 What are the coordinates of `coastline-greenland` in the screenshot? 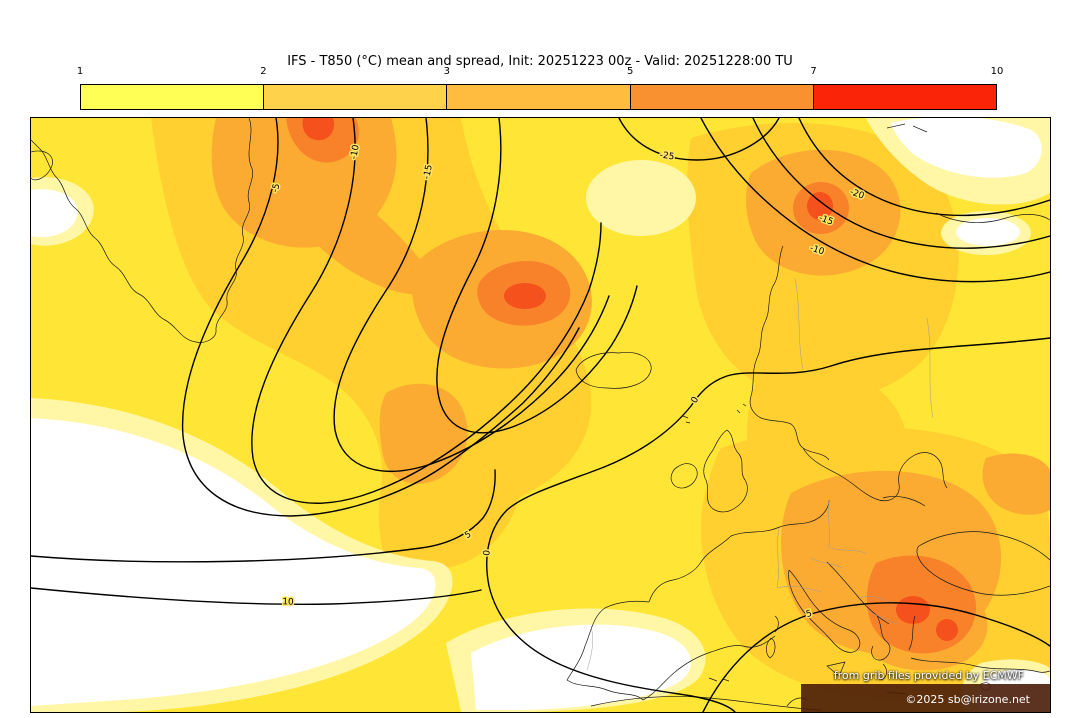 It's located at (142, 230).